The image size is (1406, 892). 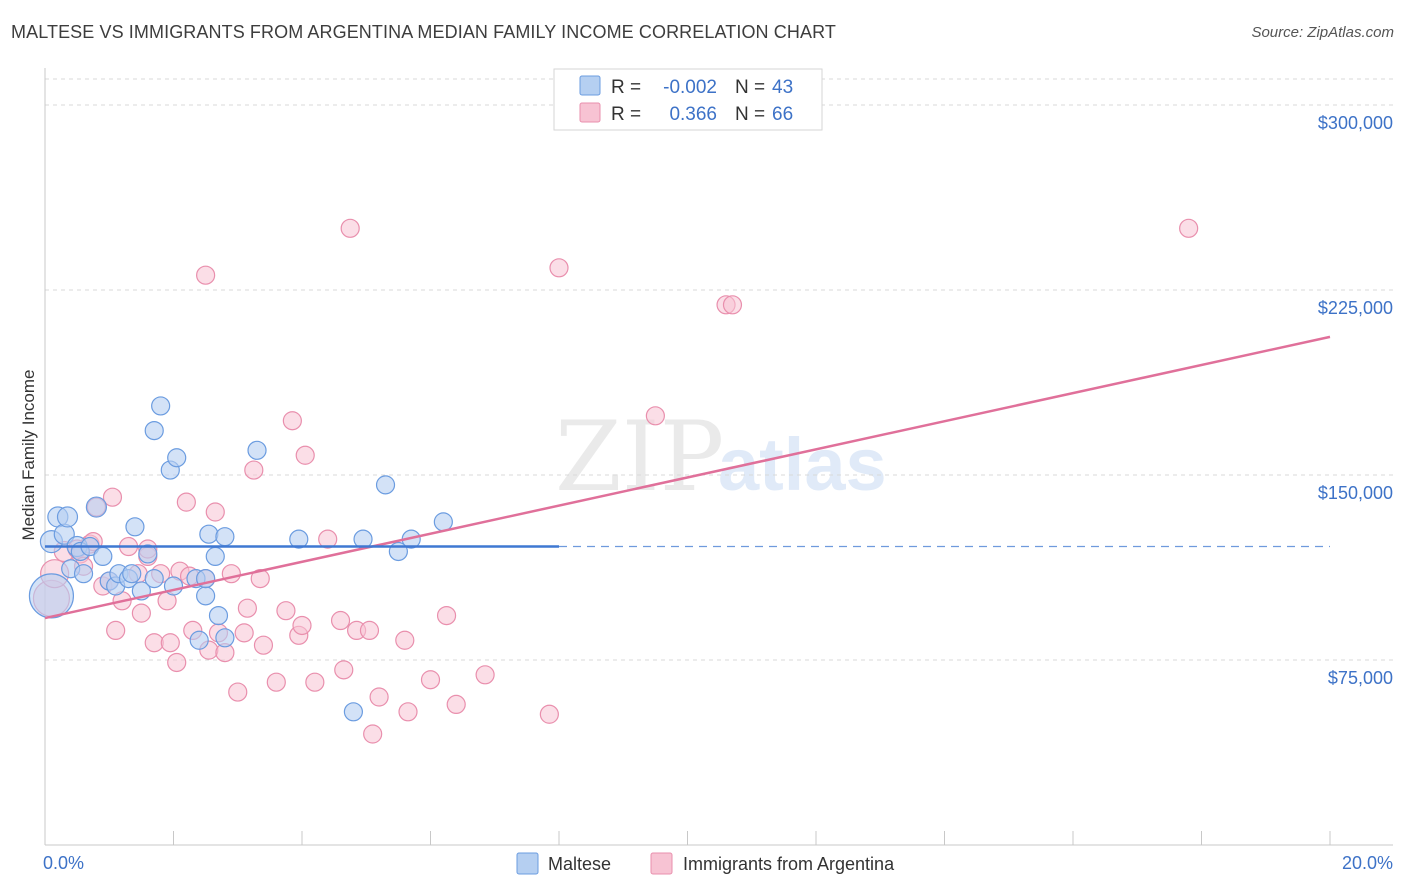 I want to click on bottom-legend-swatch-maltese, so click(x=527, y=863).